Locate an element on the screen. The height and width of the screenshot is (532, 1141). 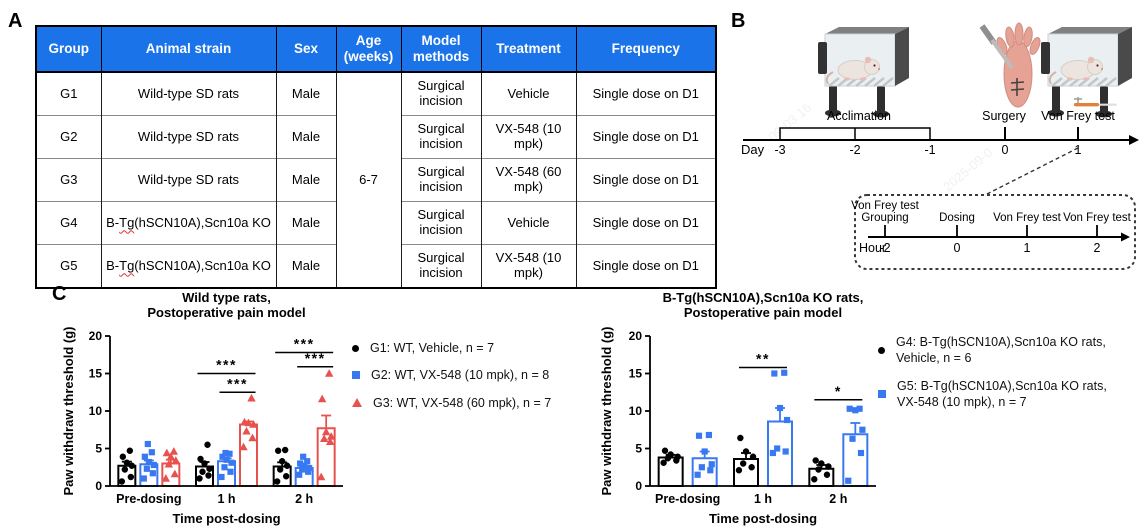
x-category-label: Pre-dosing is located at coordinates (148, 499).